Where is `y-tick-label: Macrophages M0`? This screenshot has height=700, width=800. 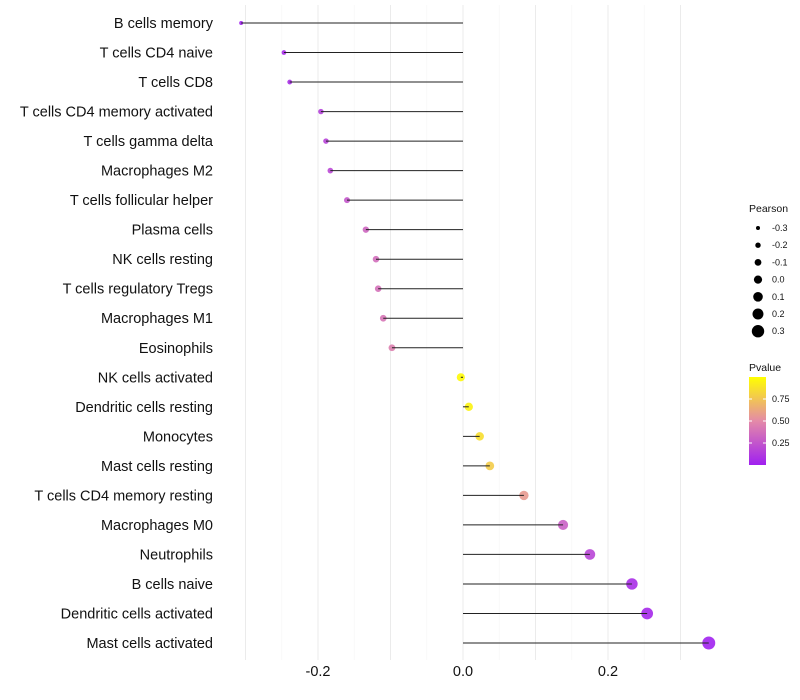 y-tick-label: Macrophages M0 is located at coordinates (157, 526).